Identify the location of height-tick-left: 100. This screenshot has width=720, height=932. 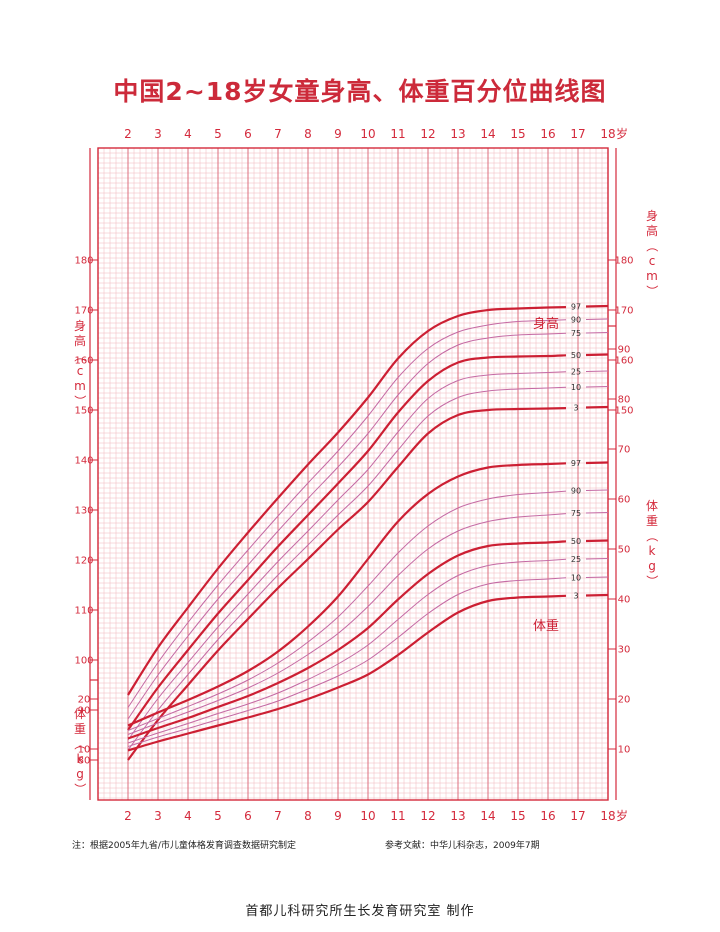
(83, 661).